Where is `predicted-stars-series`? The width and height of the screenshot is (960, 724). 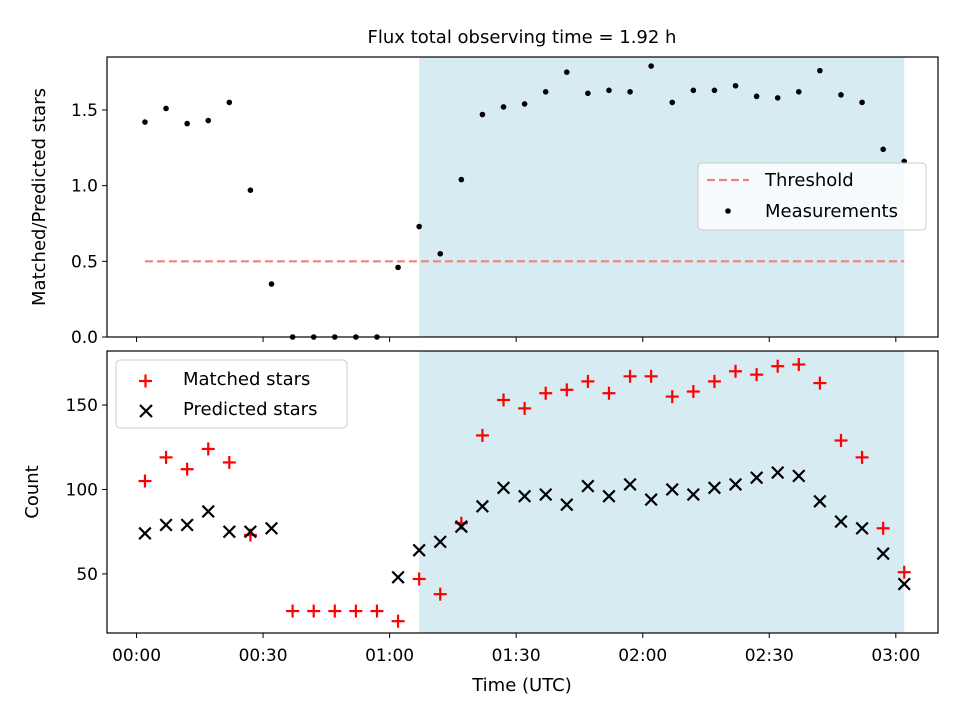
predicted-stars-series is located at coordinates (524, 528).